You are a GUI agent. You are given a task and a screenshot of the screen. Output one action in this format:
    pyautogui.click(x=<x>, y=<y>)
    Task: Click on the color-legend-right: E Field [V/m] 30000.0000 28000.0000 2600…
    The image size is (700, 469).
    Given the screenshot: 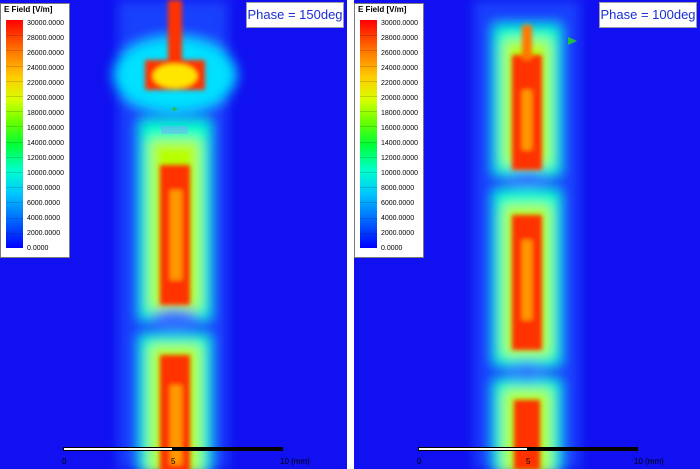 What is the action you would take?
    pyautogui.click(x=389, y=130)
    